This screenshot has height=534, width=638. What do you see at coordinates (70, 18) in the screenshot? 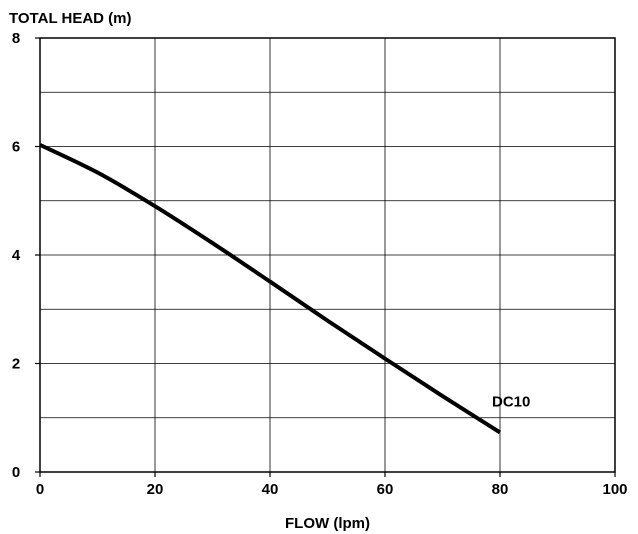
I see `y-axis-title: TOTAL HEAD (m)` at bounding box center [70, 18].